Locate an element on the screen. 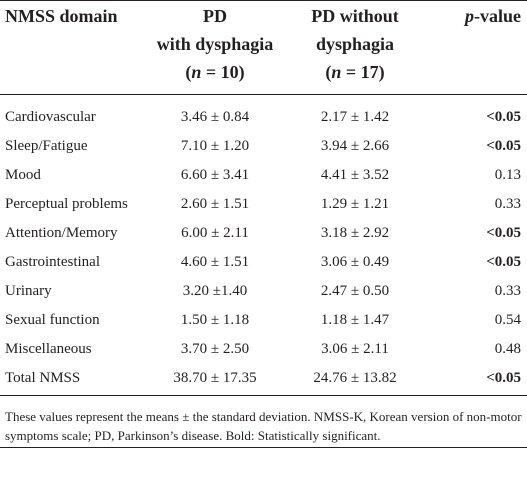  header-text: NMSS domain is located at coordinates (61, 16).